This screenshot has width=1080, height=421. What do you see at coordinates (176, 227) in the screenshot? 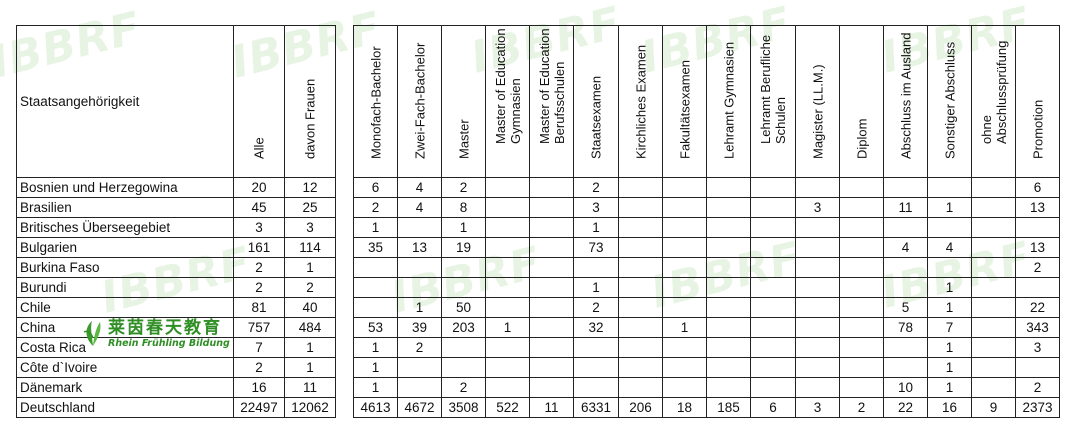
I see `table-row: Britisches Überseegebiet 3 3` at bounding box center [176, 227].